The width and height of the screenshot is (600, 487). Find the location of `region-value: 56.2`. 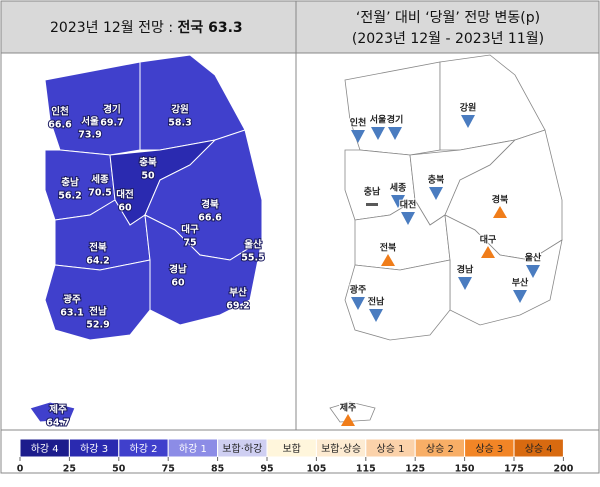

region-value: 56.2 is located at coordinates (69, 196).